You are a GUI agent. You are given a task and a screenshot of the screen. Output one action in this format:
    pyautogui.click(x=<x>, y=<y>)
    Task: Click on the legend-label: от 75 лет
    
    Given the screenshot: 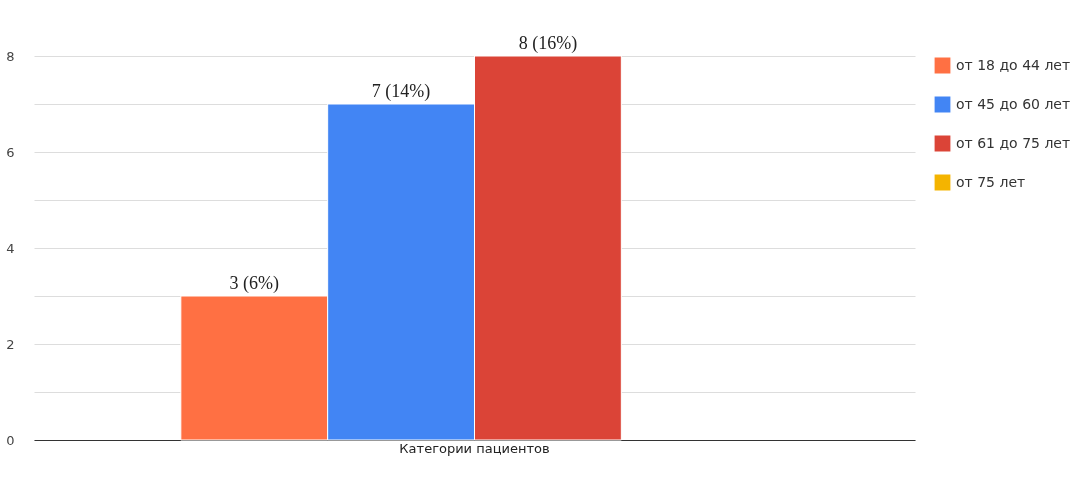 What is the action you would take?
    pyautogui.click(x=991, y=181)
    